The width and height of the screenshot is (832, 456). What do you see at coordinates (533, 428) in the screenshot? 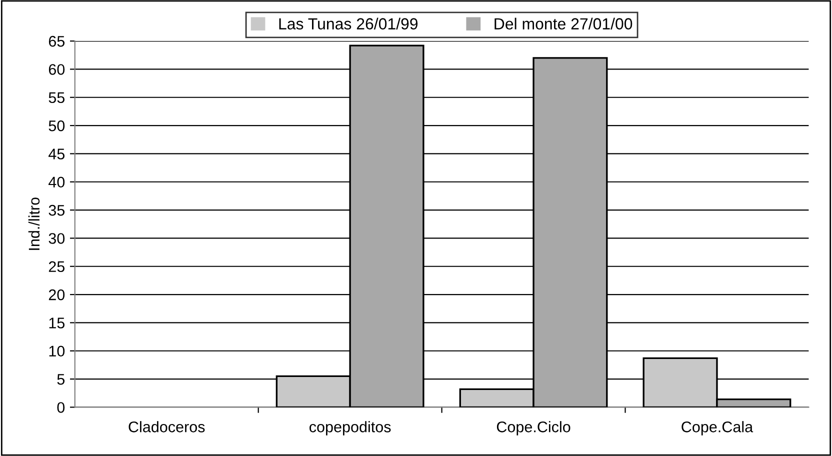
I see `x-tick-label: Cope.Ciclo` at bounding box center [533, 428].